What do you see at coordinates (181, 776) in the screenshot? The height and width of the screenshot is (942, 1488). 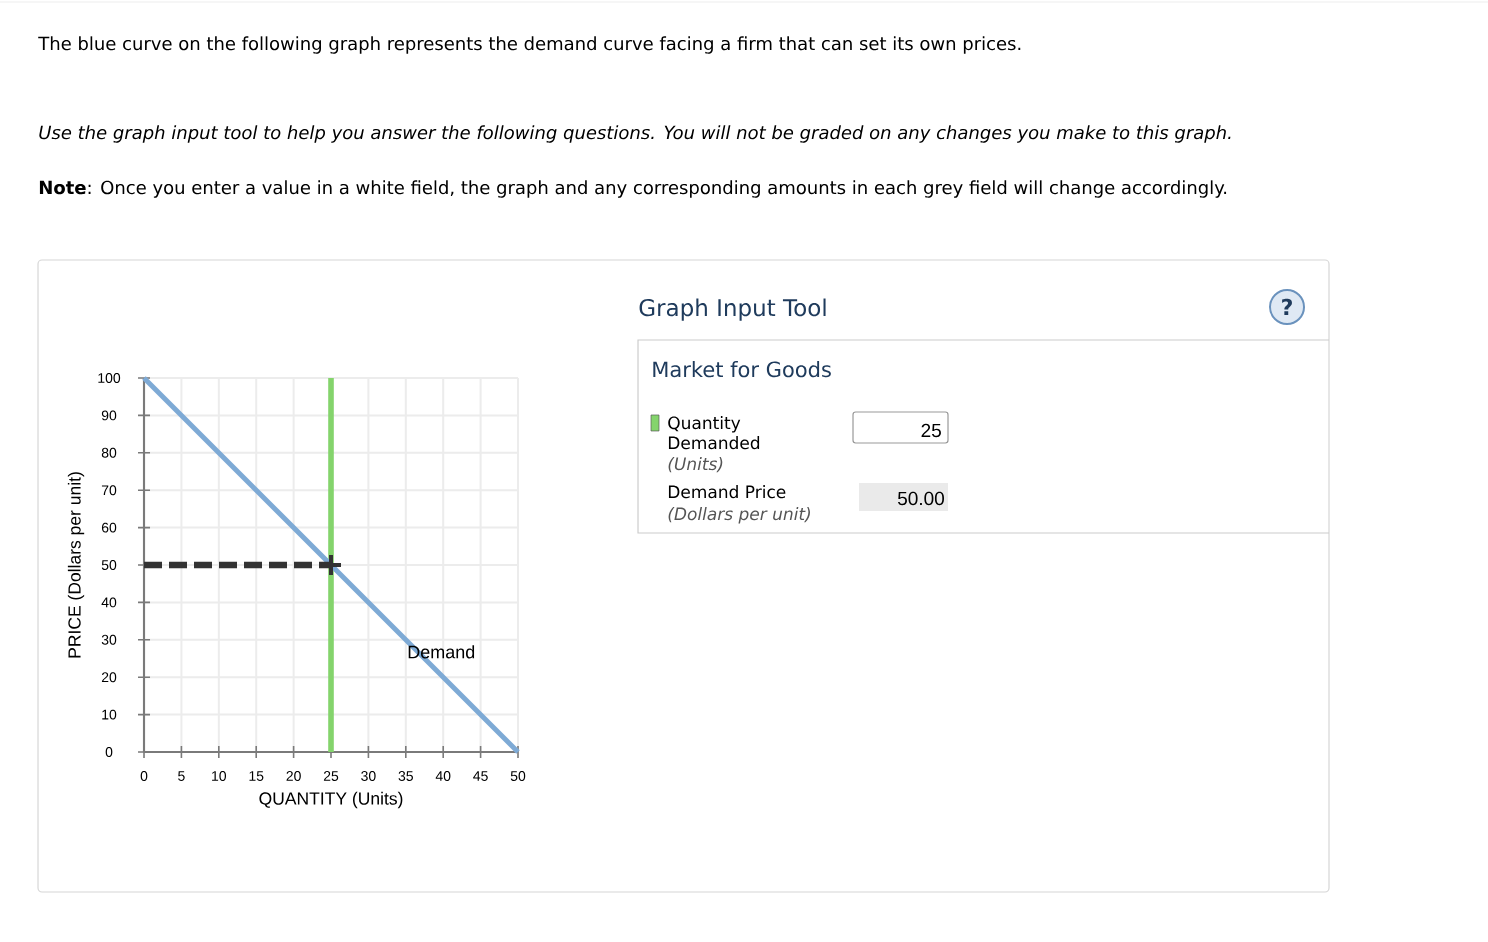 I see `x-tick-label: 5` at bounding box center [181, 776].